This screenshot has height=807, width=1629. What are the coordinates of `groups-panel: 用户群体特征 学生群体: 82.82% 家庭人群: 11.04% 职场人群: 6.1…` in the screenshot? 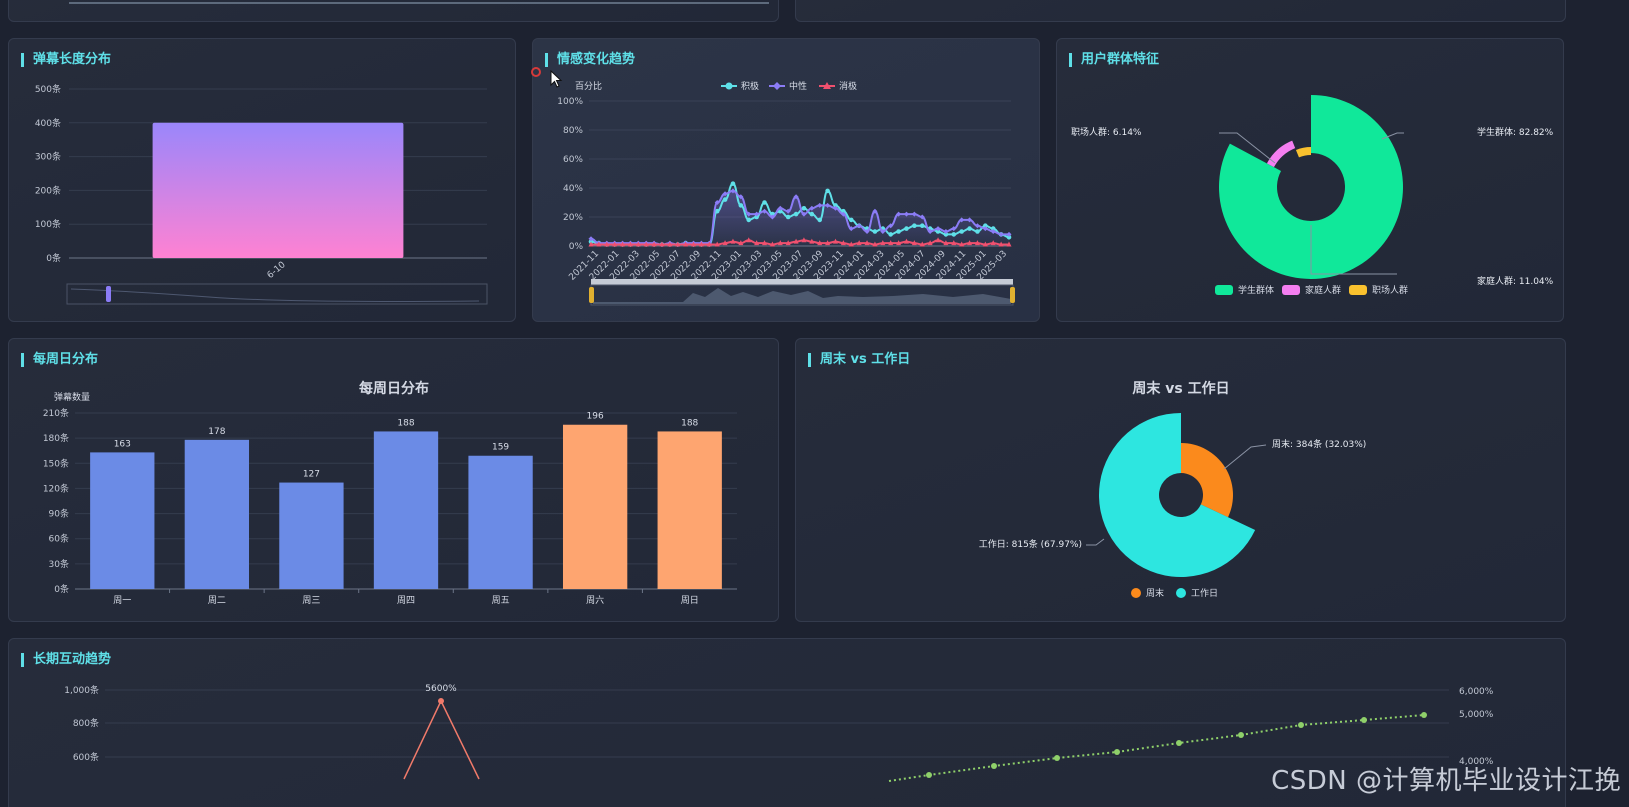 It's located at (1310, 180).